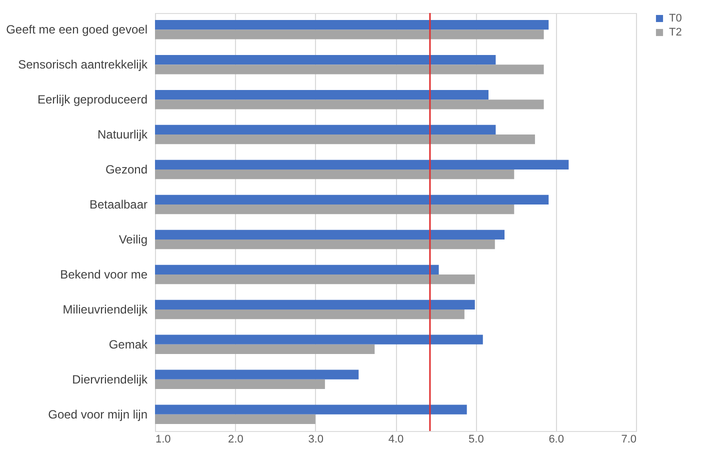 This screenshot has width=727, height=466. What do you see at coordinates (105, 309) in the screenshot?
I see `y-tick-label: Milieuvriendelijk` at bounding box center [105, 309].